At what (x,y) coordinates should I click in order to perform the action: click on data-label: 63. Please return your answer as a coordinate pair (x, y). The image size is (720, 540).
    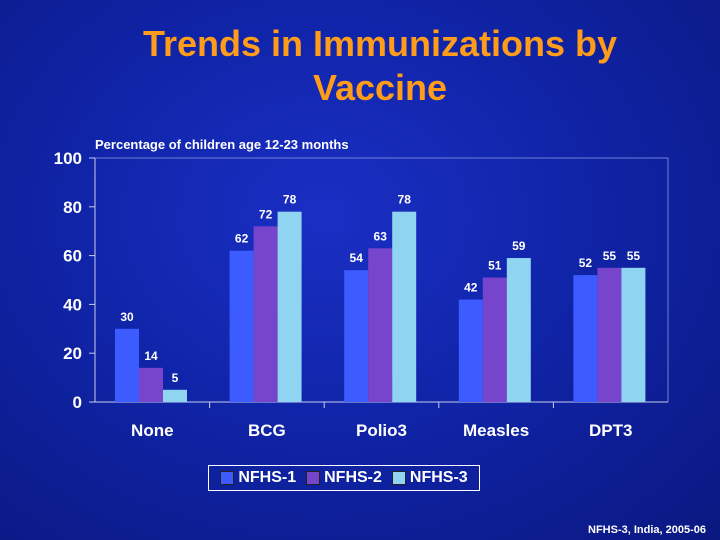
    Looking at the image, I should click on (381, 236).